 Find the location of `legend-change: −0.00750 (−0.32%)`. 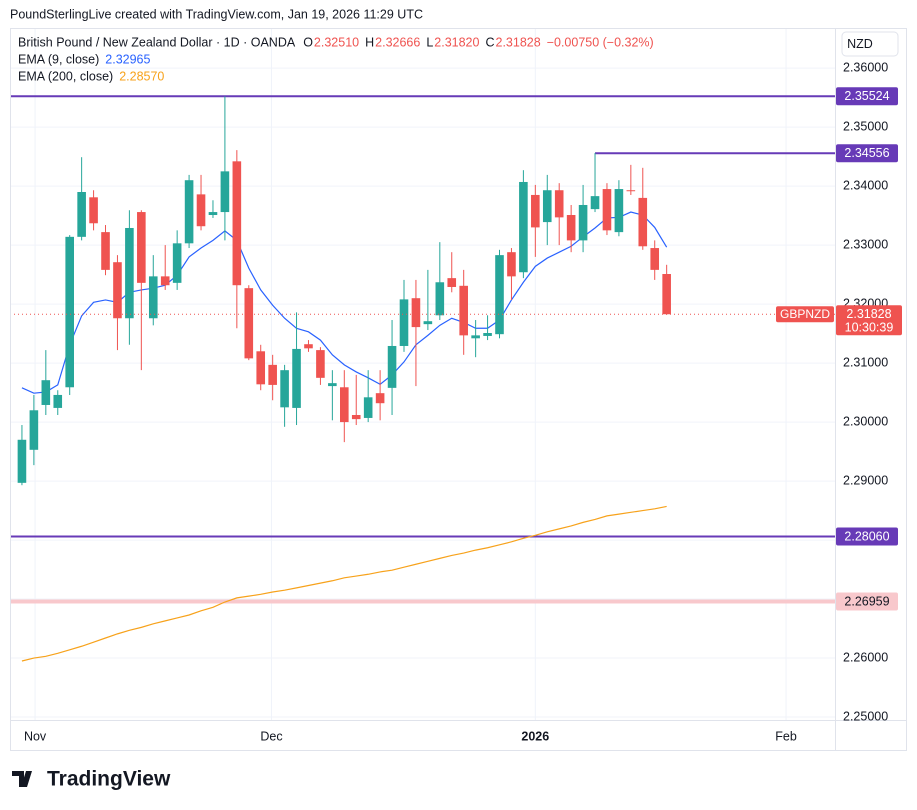

legend-change: −0.00750 (−0.32%) is located at coordinates (600, 42).